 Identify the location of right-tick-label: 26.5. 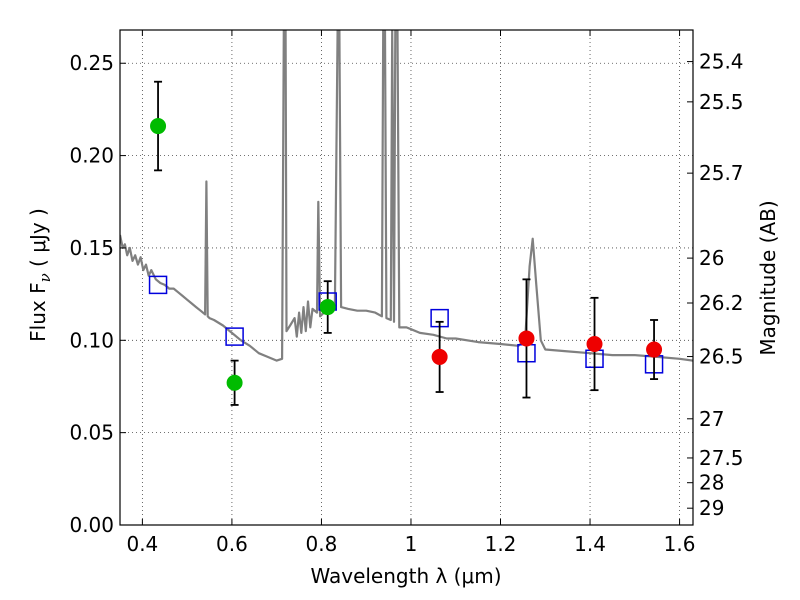
(721, 357).